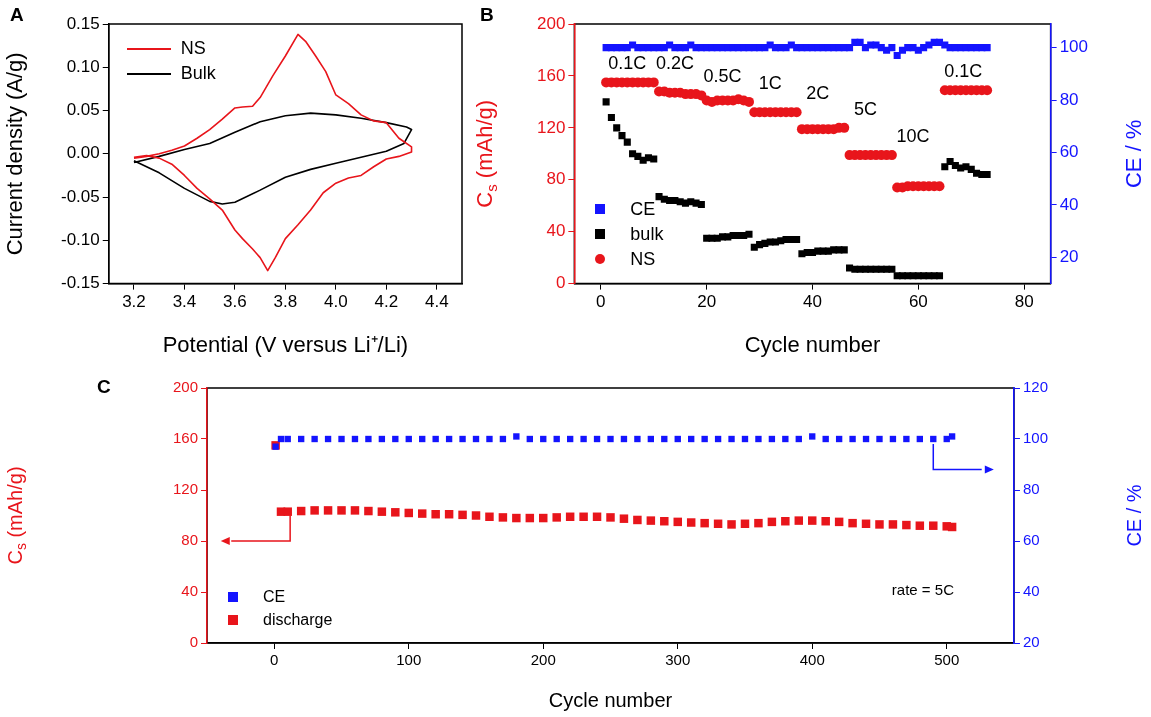 Image resolution: width=1151 pixels, height=717 pixels. Describe the element at coordinates (674, 63) in the screenshot. I see `annotation: 0.2C` at that location.